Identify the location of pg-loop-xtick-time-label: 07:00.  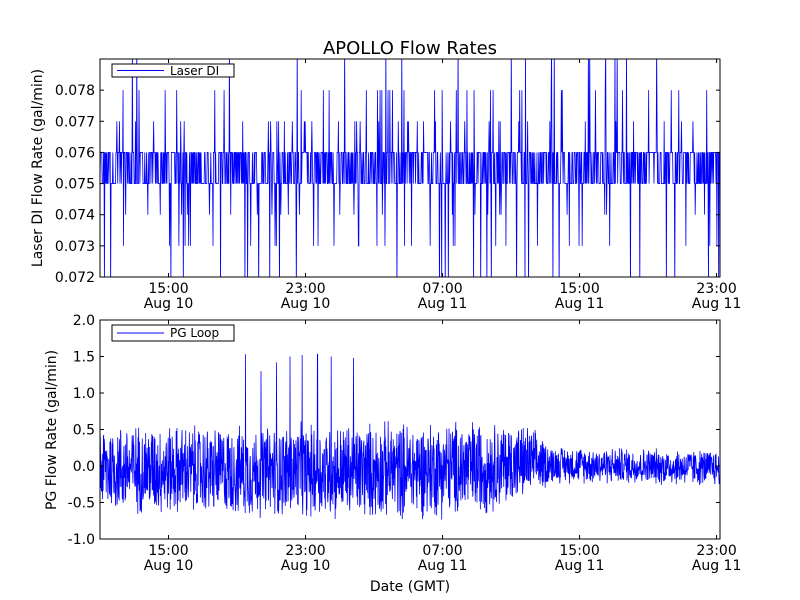
(442, 551).